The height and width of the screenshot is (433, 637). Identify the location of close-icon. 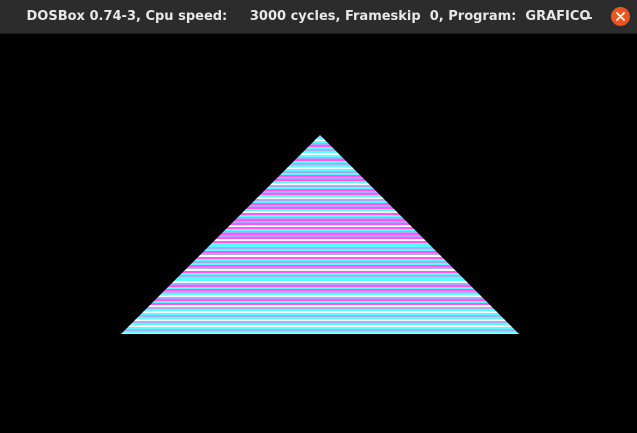
(620, 16).